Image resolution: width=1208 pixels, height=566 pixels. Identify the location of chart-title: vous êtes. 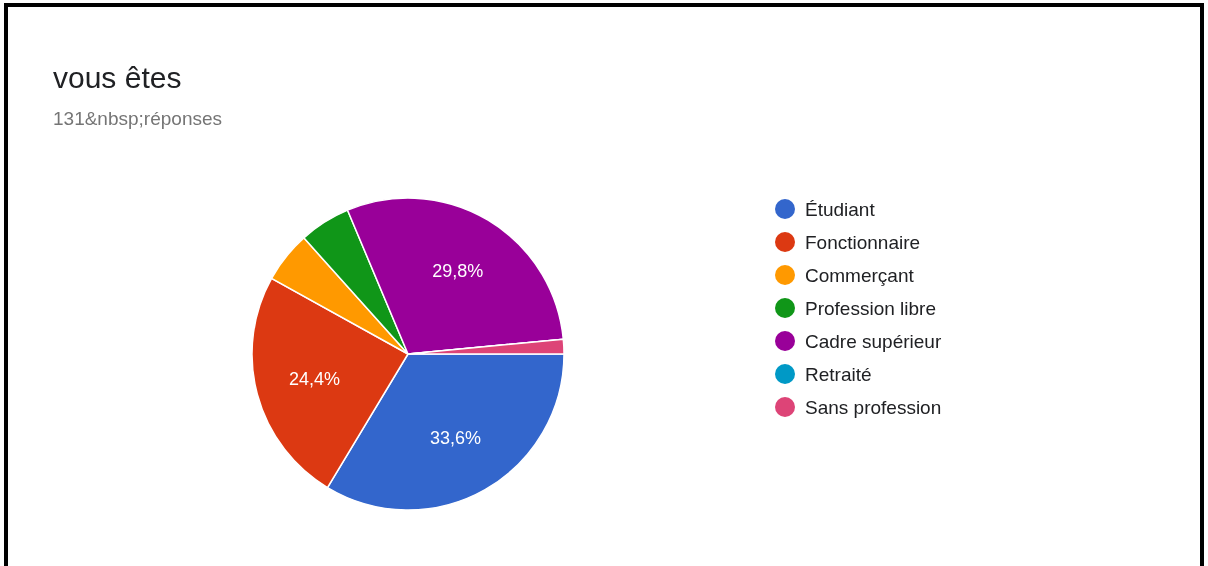
(117, 77).